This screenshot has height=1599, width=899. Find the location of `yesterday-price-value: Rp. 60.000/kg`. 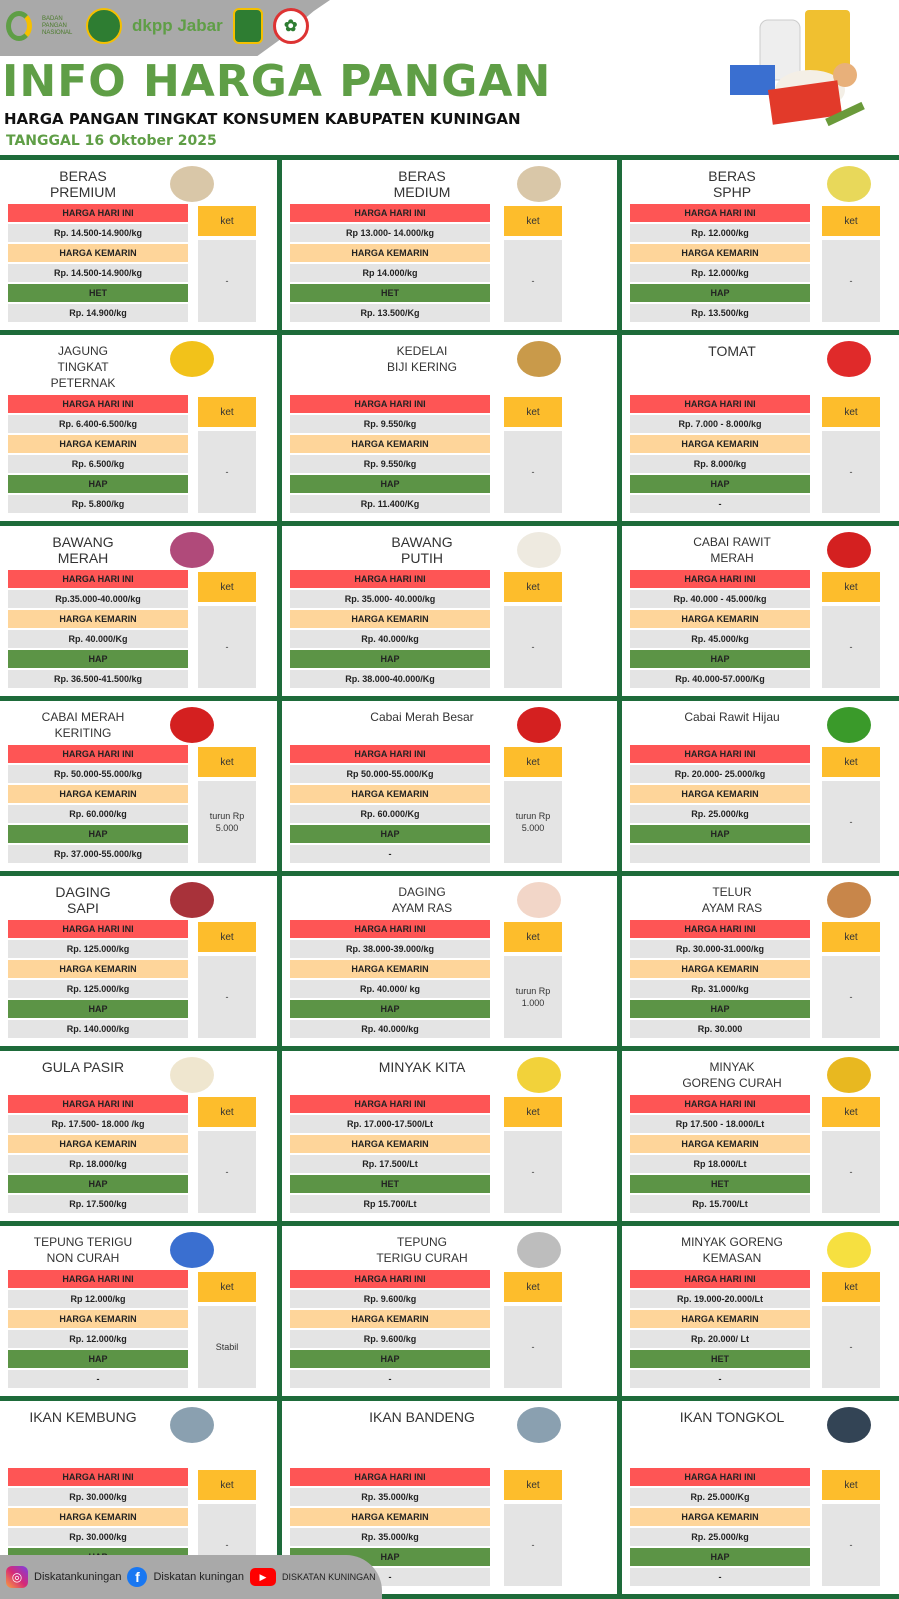

yesterday-price-value: Rp. 60.000/kg is located at coordinates (98, 814).